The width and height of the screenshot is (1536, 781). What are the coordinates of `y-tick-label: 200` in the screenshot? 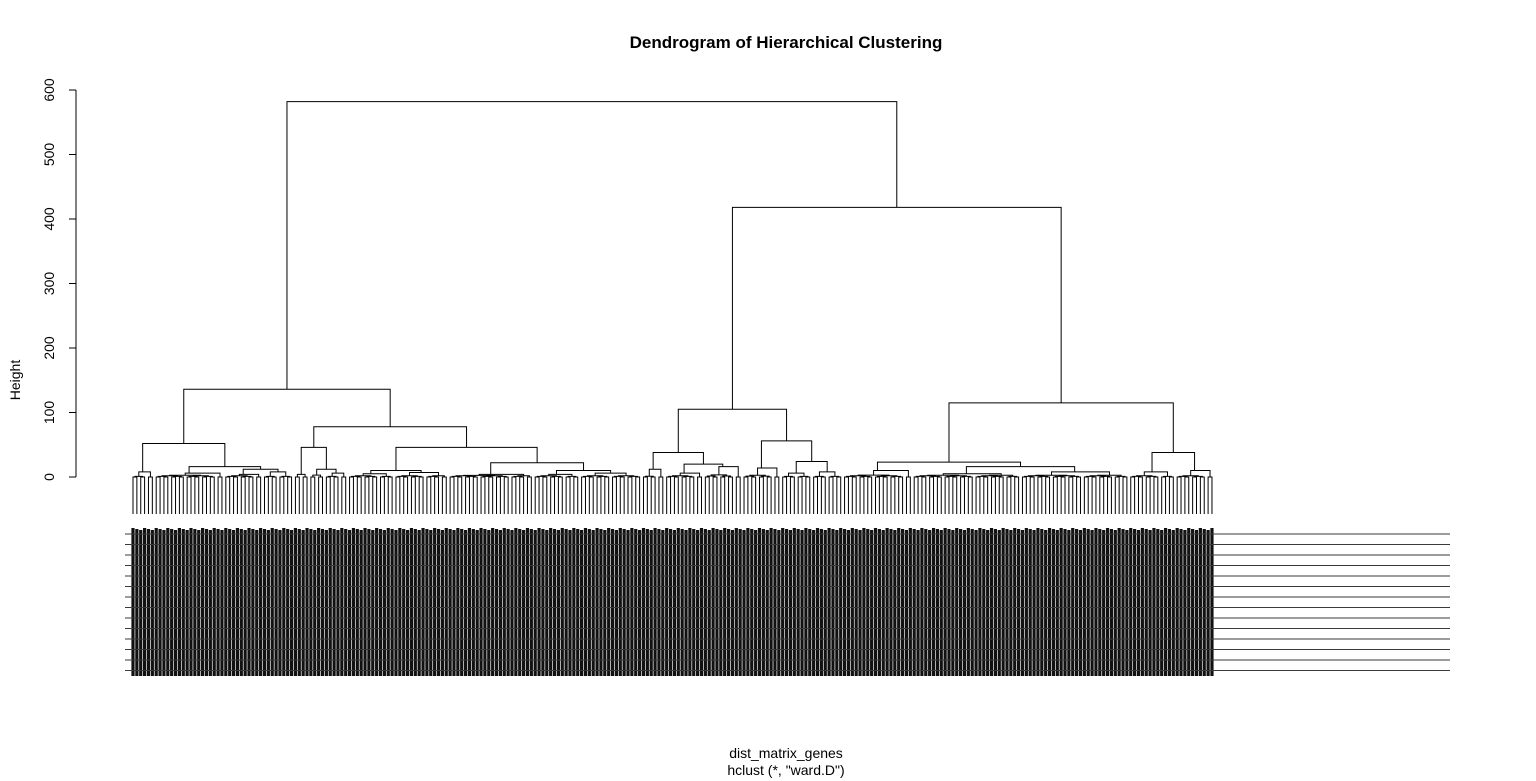 It's located at (49, 348).